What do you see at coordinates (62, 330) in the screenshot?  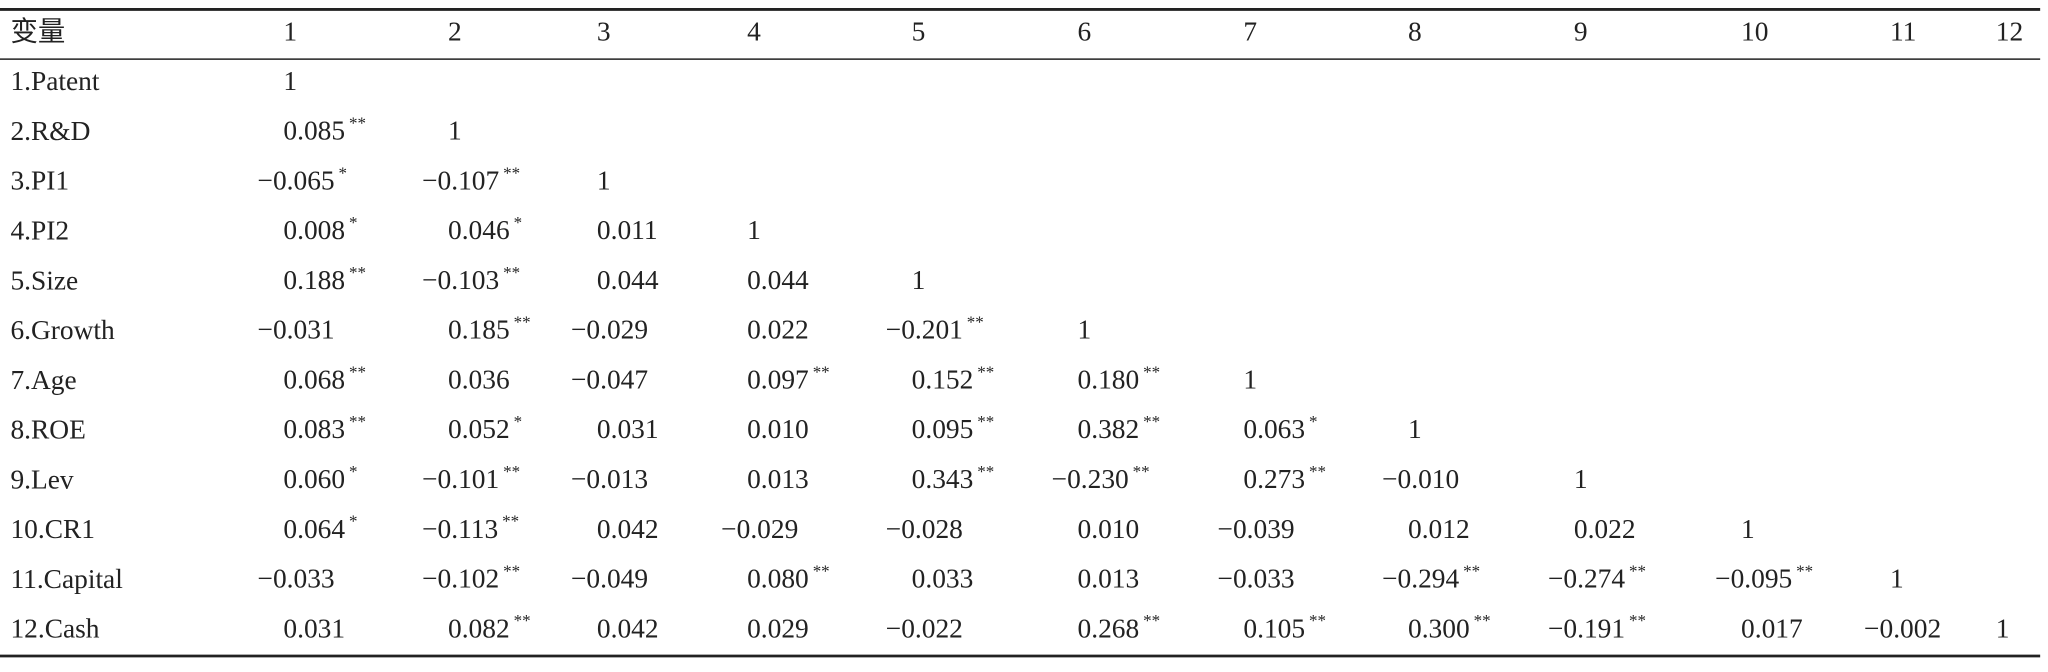 I see `row-label: 6.Growth` at bounding box center [62, 330].